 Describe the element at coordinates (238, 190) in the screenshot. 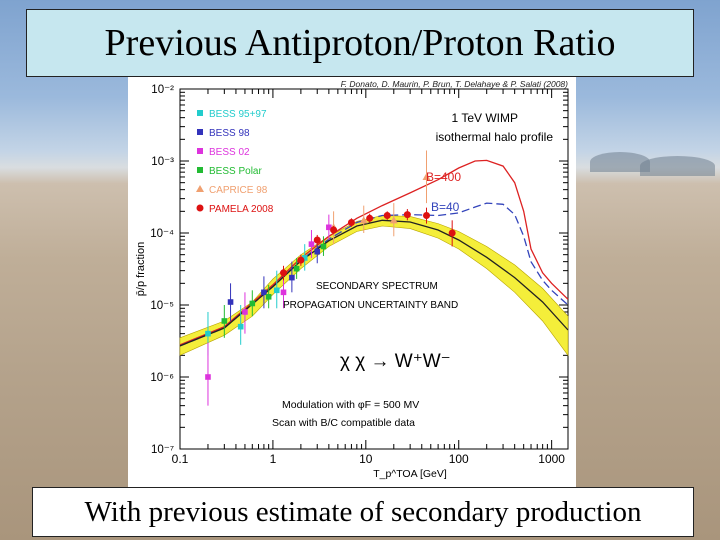

I see `legend-label-caprice-98: CAPRICE 98` at that location.